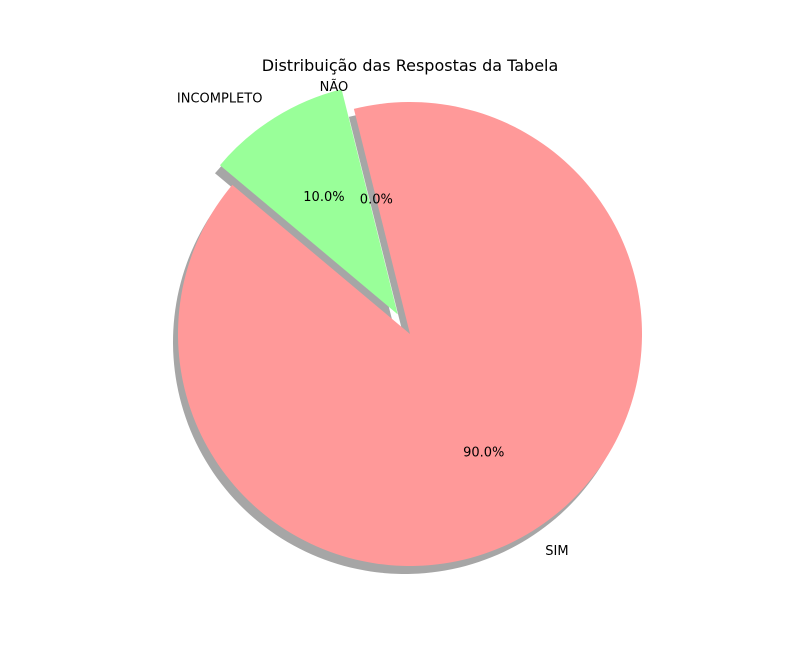 The image size is (800, 658). I want to click on slice-label-sim: SIM, so click(556, 551).